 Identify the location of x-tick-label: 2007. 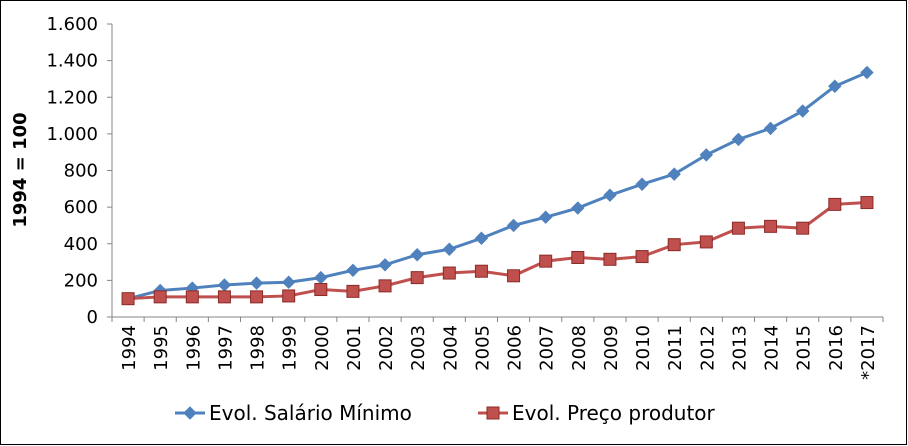
(547, 348).